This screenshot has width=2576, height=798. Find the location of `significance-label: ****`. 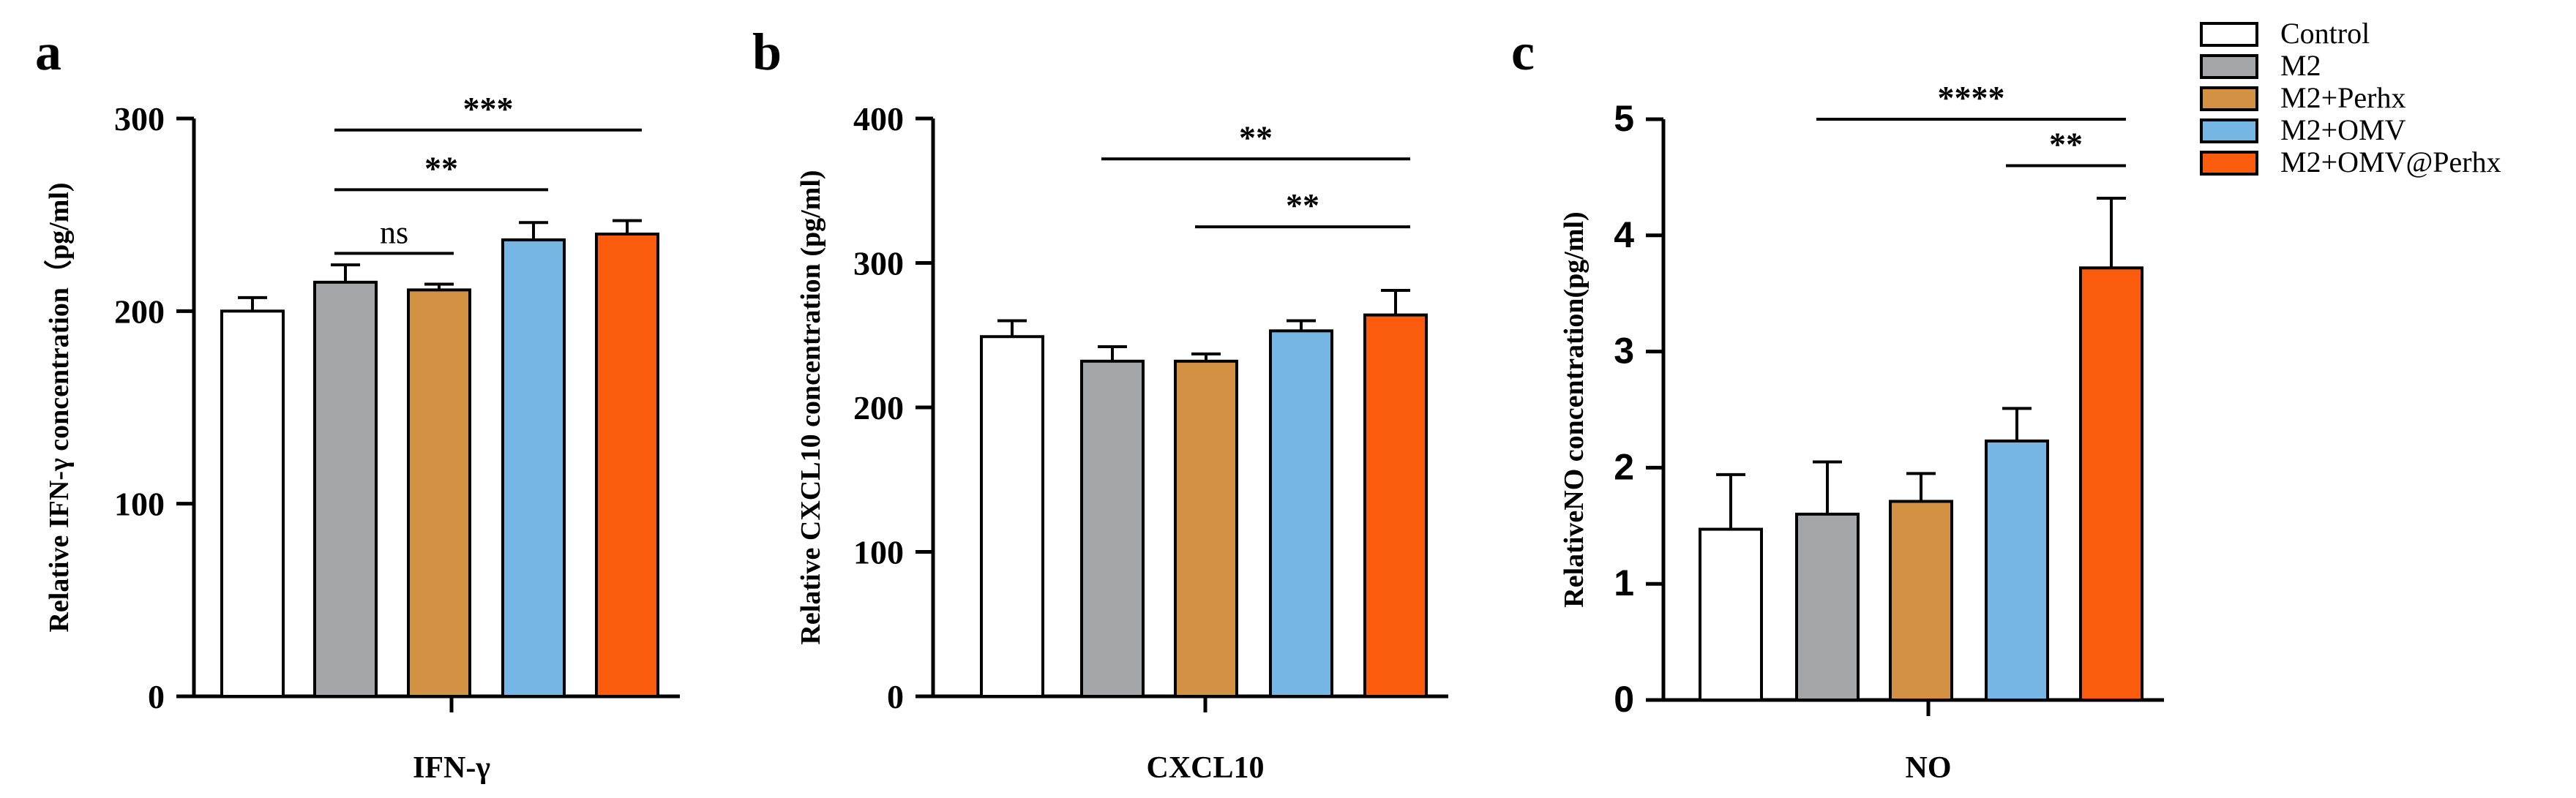

significance-label: **** is located at coordinates (1971, 97).